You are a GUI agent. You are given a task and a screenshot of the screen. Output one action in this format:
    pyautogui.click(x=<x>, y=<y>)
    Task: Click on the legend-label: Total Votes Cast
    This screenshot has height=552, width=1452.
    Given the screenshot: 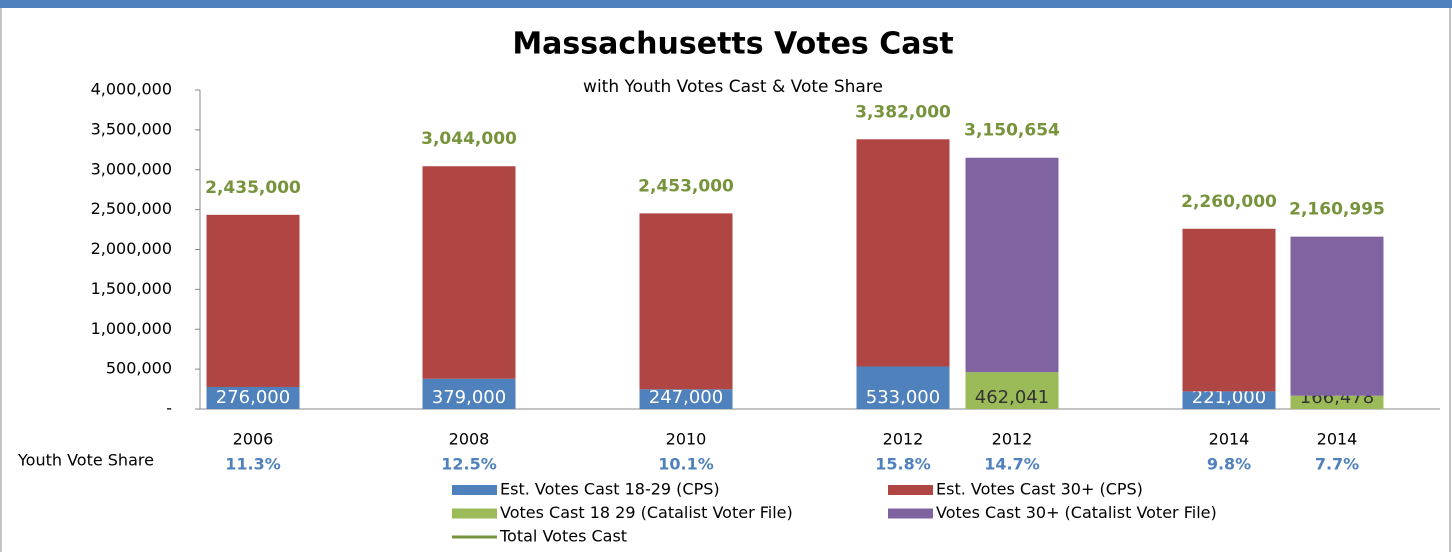 What is the action you would take?
    pyautogui.click(x=563, y=536)
    